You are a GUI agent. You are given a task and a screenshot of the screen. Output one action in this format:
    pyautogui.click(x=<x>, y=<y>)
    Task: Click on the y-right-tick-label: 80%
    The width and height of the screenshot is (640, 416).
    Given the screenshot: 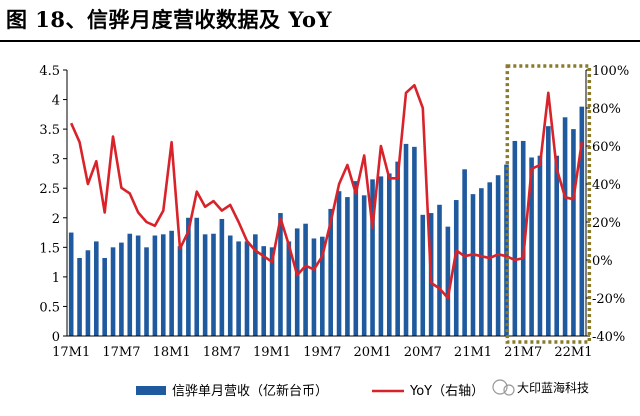 What is the action you would take?
    pyautogui.click(x=606, y=109)
    